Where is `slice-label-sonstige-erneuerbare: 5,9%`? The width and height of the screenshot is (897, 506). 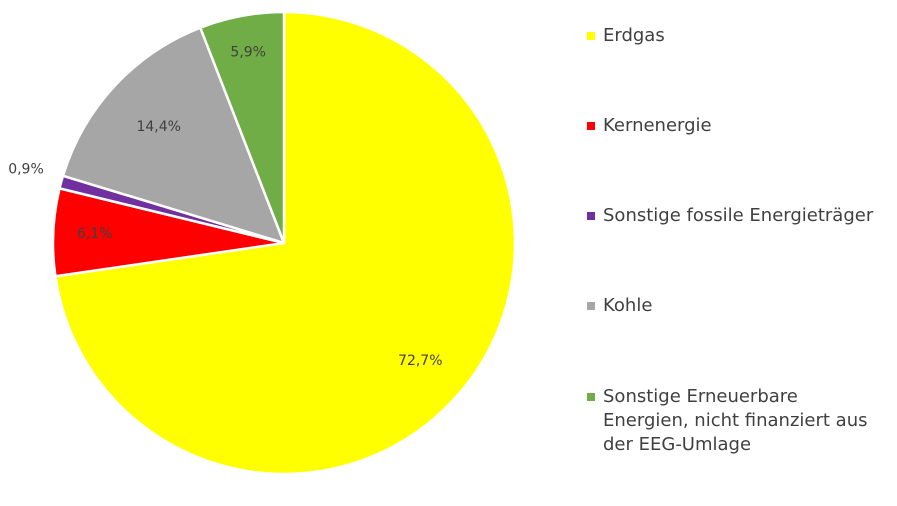
slice-label-sonstige-erneuerbare: 5,9% is located at coordinates (248, 52).